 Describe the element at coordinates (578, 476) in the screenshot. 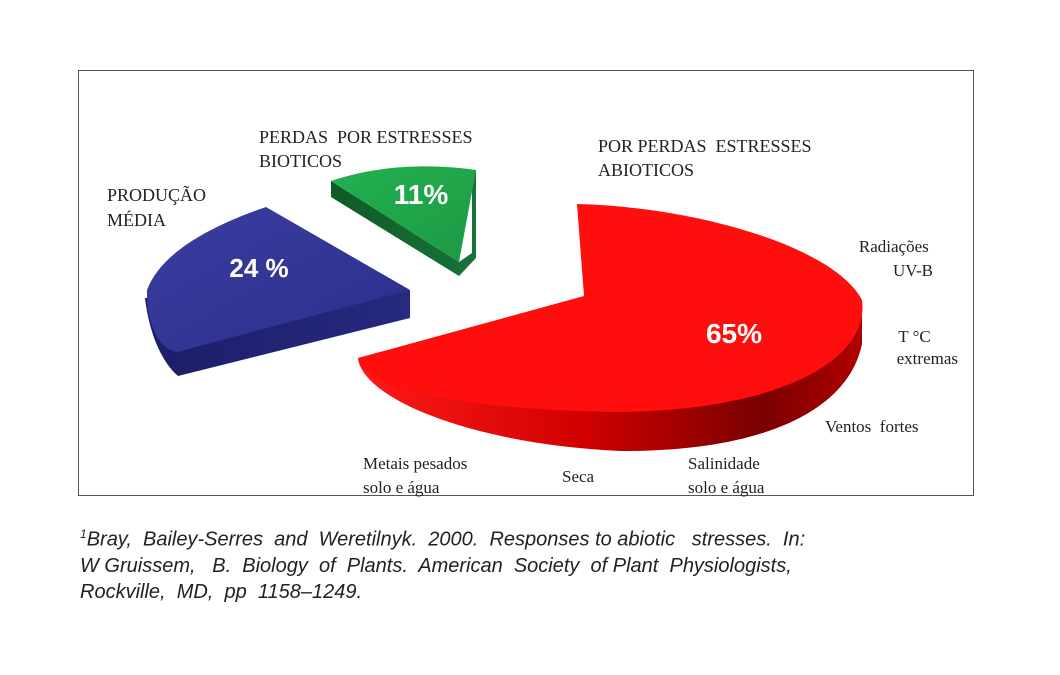

I see `annotation-seca: Seca` at that location.